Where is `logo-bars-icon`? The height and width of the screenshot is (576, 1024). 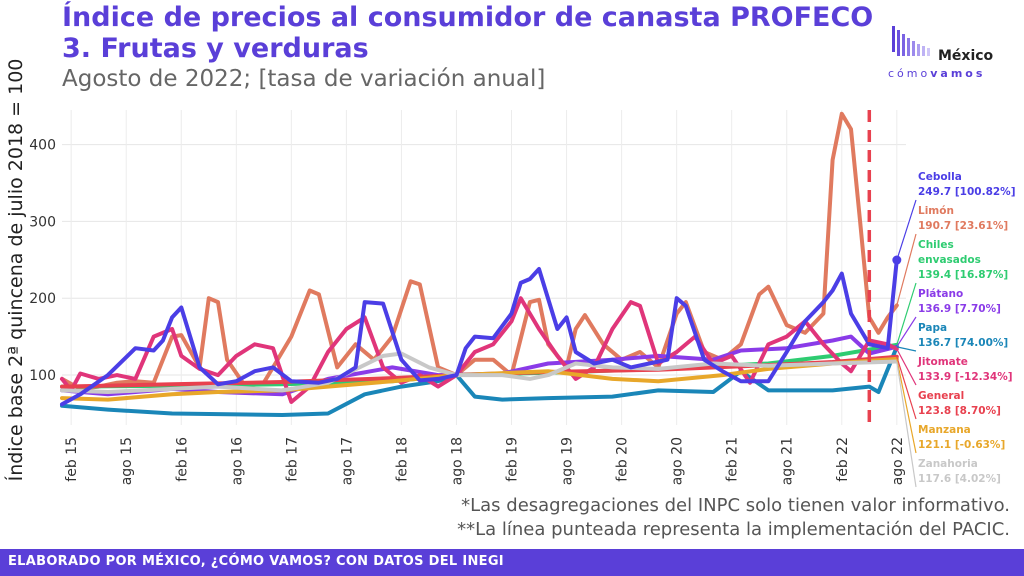
logo-bars-icon is located at coordinates (911, 41).